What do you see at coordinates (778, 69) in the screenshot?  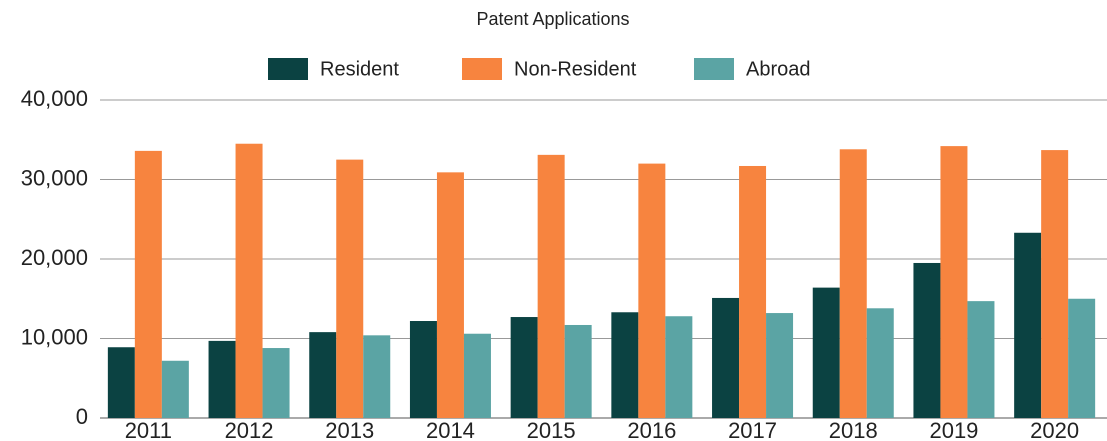 I see `legend-label: Abroad` at bounding box center [778, 69].